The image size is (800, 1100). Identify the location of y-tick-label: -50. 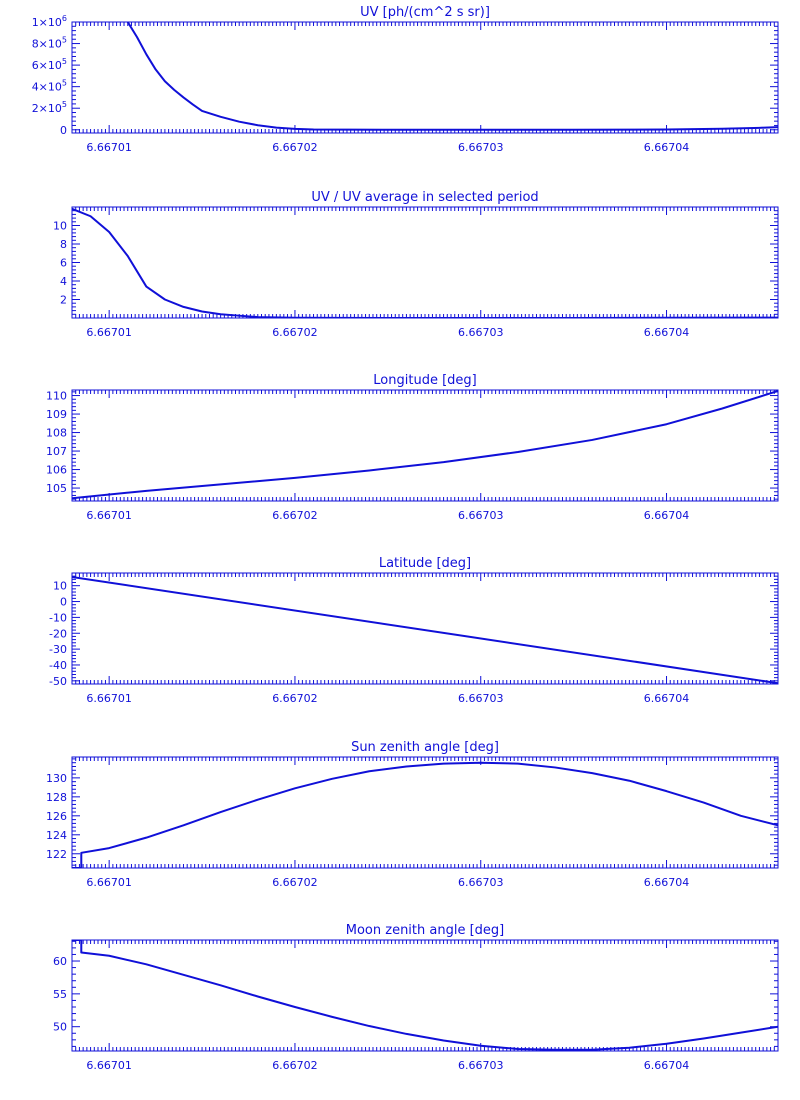
(58, 681).